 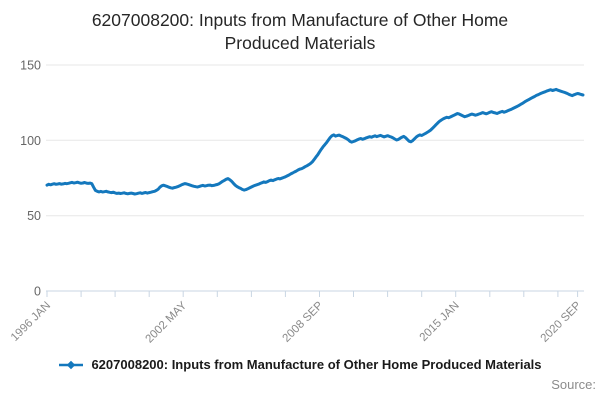 What do you see at coordinates (573, 384) in the screenshot?
I see `source-label: Source:` at bounding box center [573, 384].